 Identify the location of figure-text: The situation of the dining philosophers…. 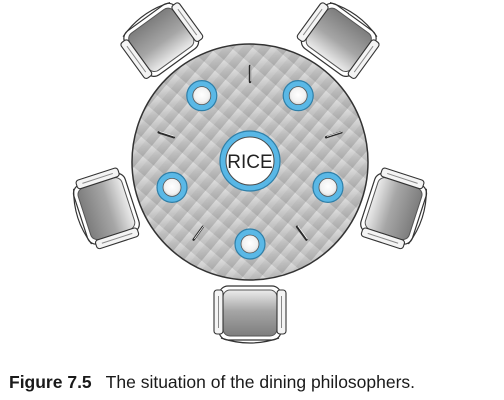
(260, 382).